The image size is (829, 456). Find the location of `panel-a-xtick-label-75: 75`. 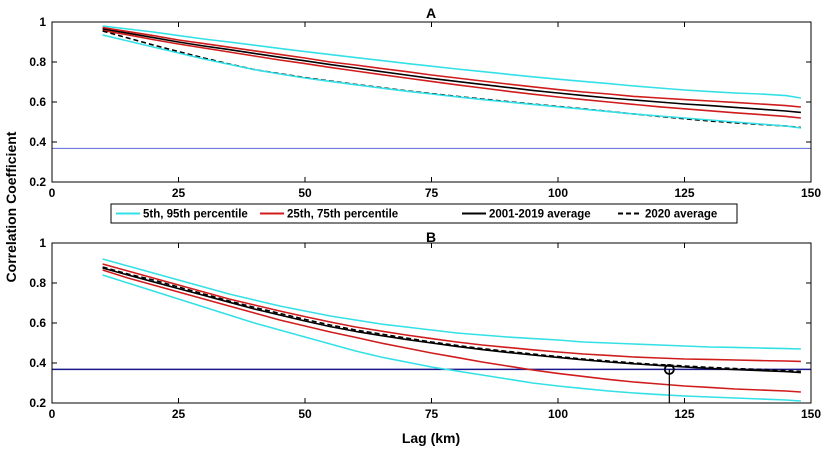

panel-a-xtick-label-75: 75 is located at coordinates (432, 193).